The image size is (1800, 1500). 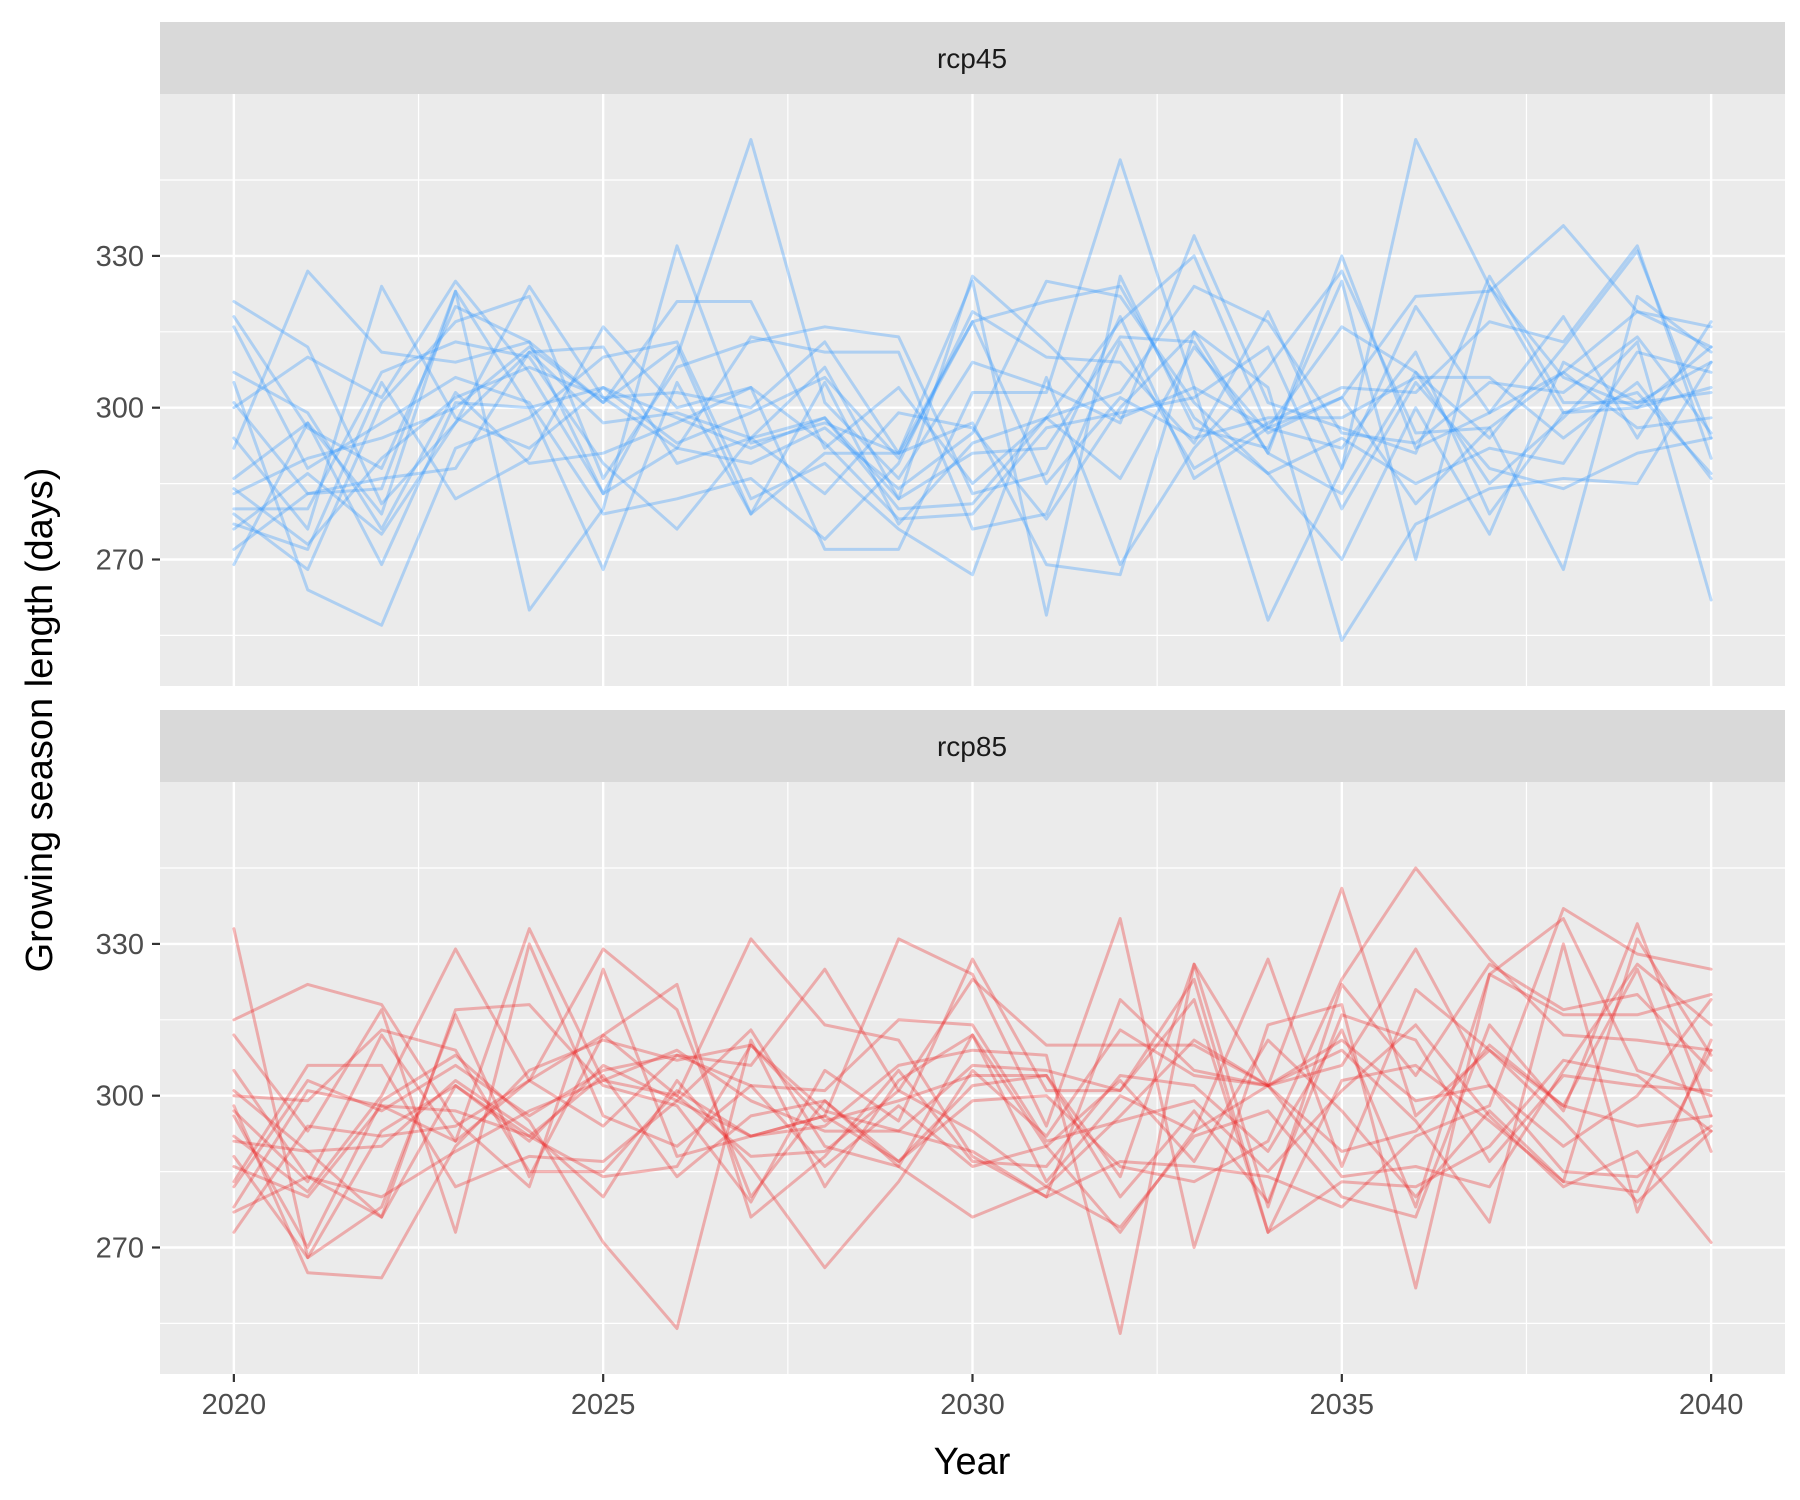 I want to click on strip-label-rcp85: rcp85, so click(x=972, y=746).